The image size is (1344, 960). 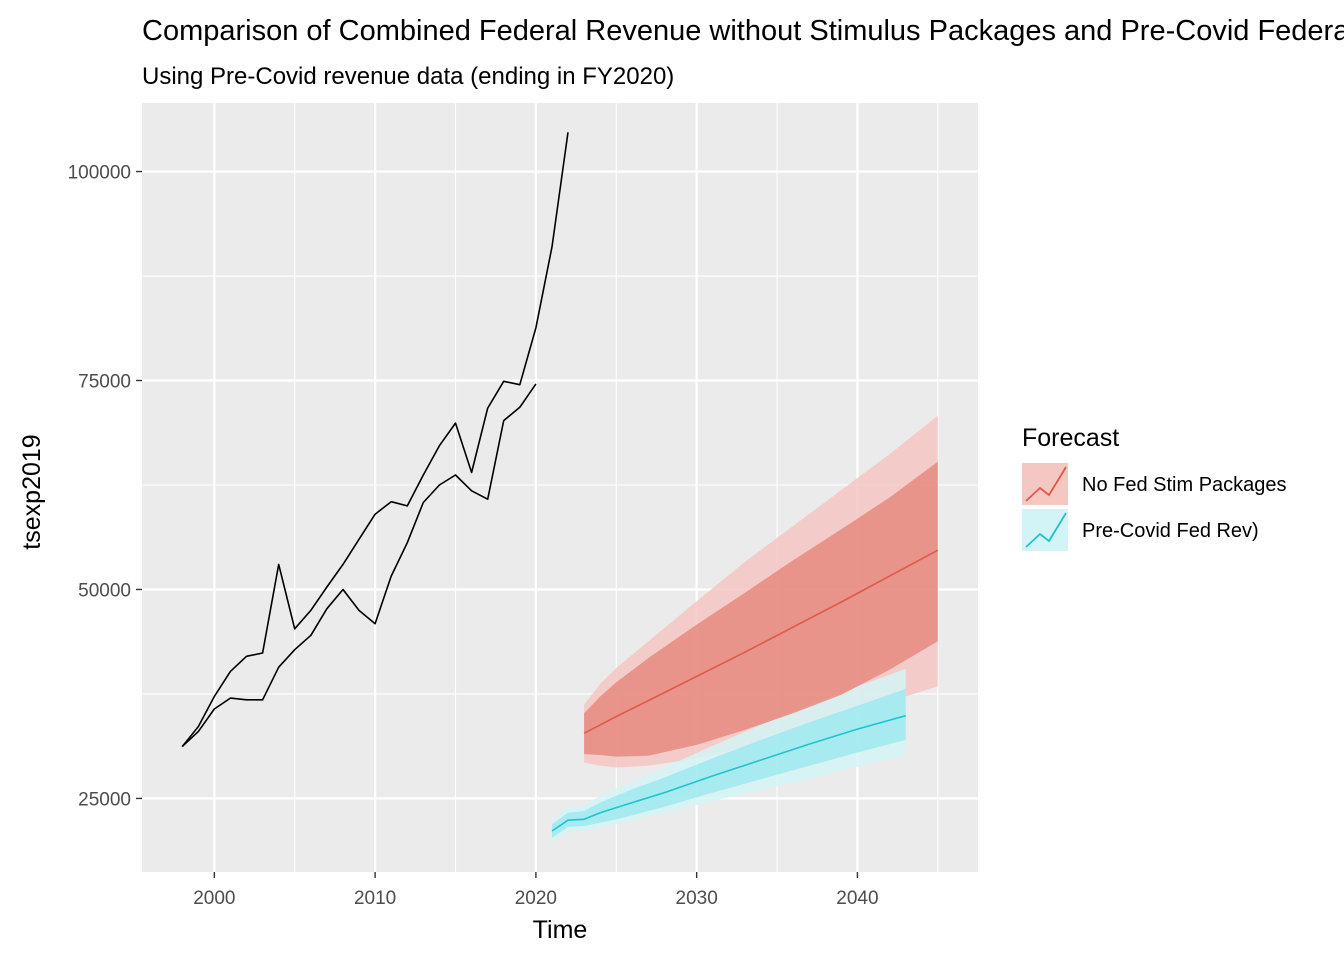 I want to click on y-tick-label: 100000, so click(x=99, y=173).